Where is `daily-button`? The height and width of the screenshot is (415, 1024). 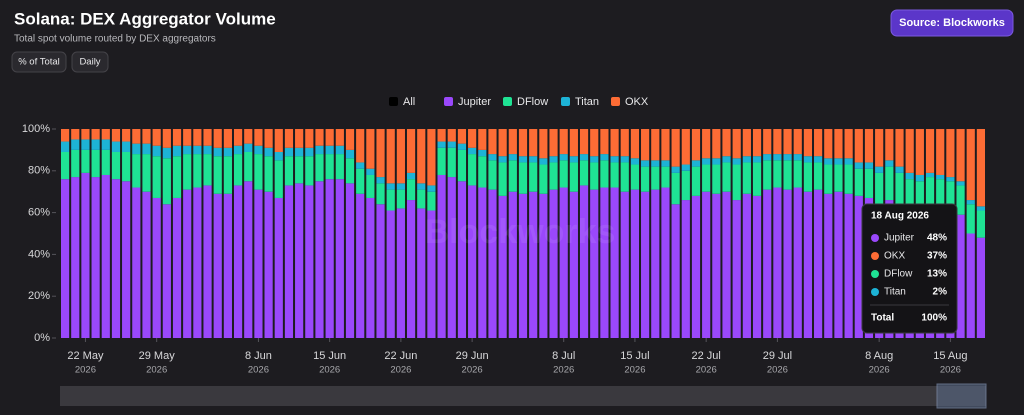 daily-button is located at coordinates (90, 62).